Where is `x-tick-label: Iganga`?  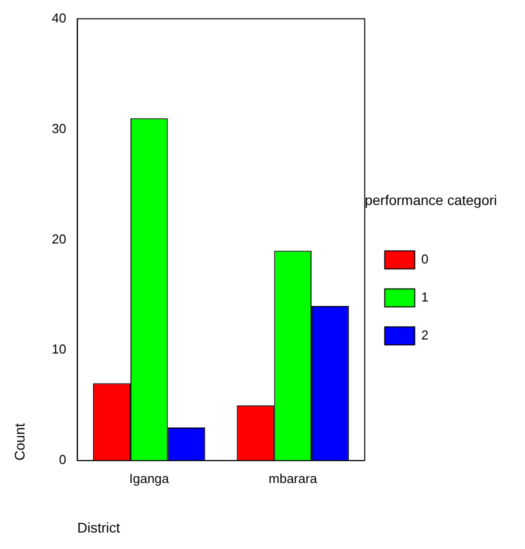 x-tick-label: Iganga is located at coordinates (149, 478).